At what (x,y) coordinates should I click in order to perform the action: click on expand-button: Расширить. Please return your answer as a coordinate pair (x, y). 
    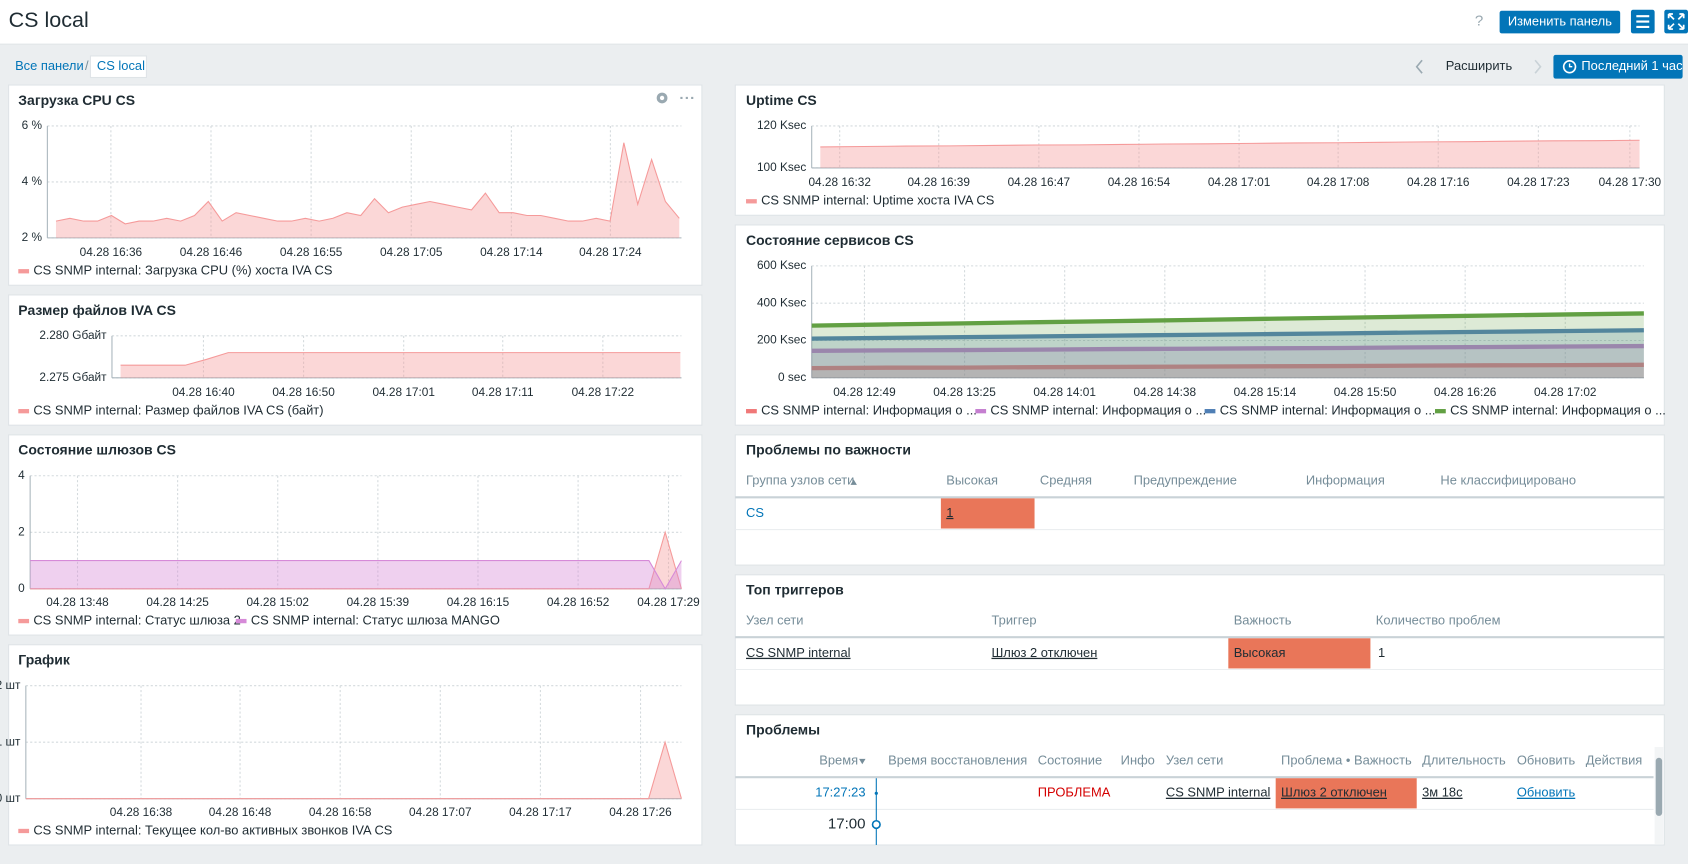
    Looking at the image, I should click on (1479, 65).